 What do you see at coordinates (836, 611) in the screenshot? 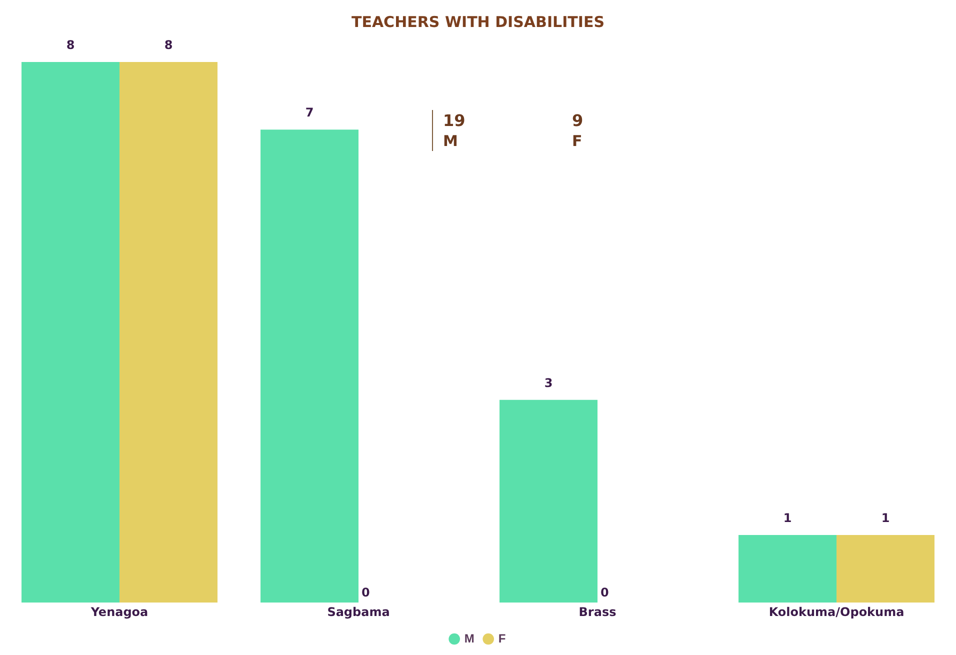
I see `x-tick-label: Kolokuma/Opokuma` at bounding box center [836, 611].